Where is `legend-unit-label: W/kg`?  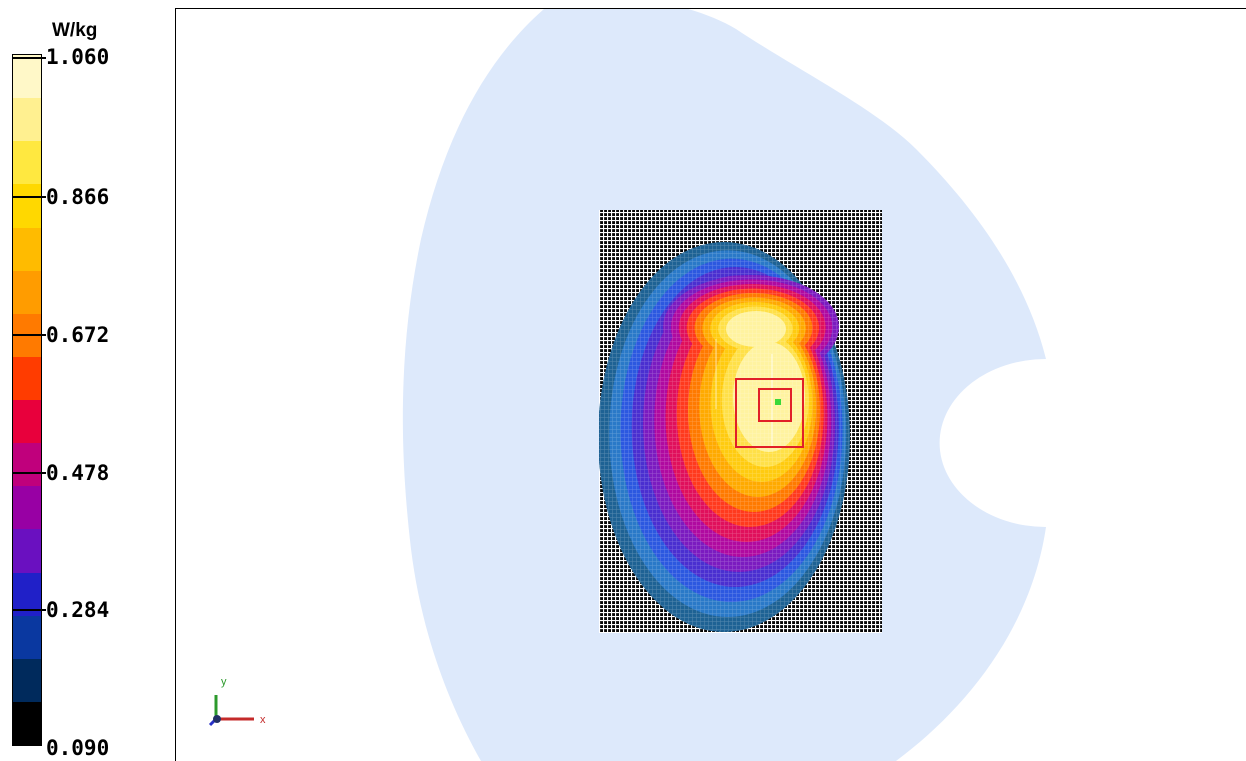
legend-unit-label: W/kg is located at coordinates (75, 30).